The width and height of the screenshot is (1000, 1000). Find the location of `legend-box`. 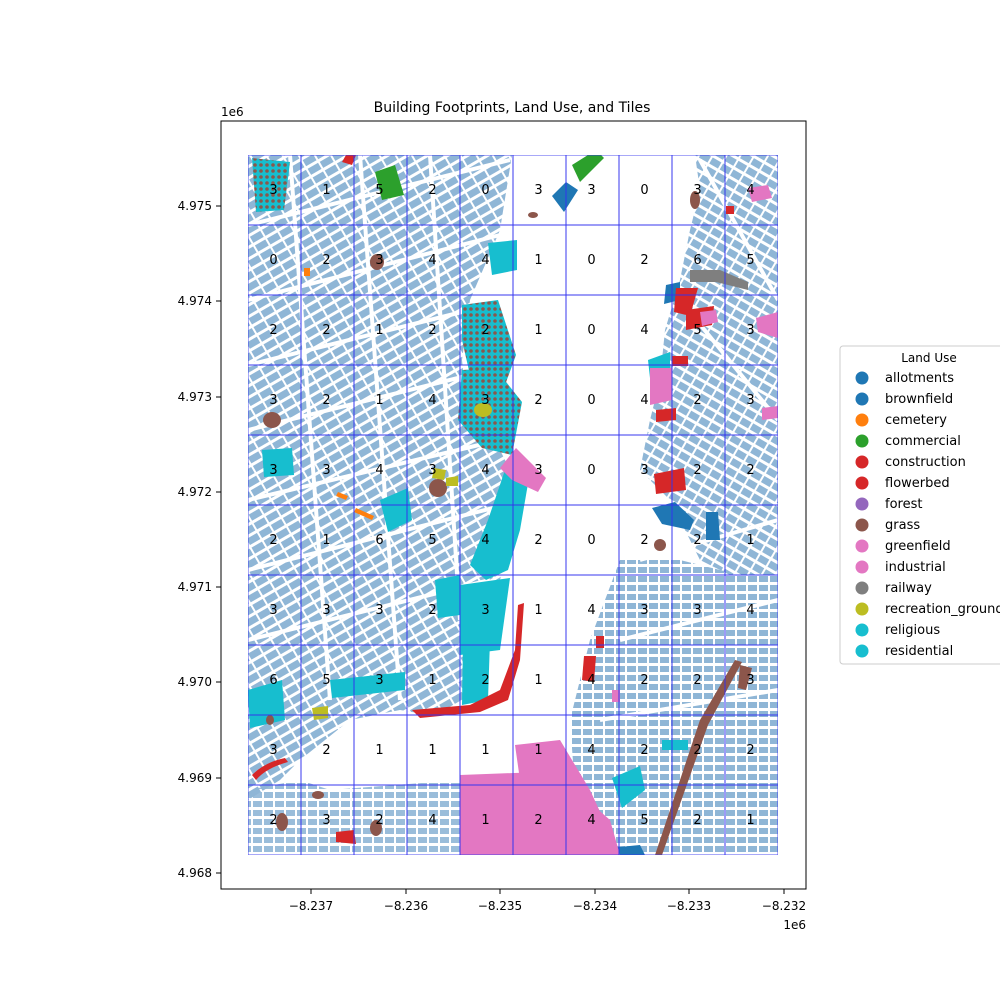

legend-box is located at coordinates (919, 505).